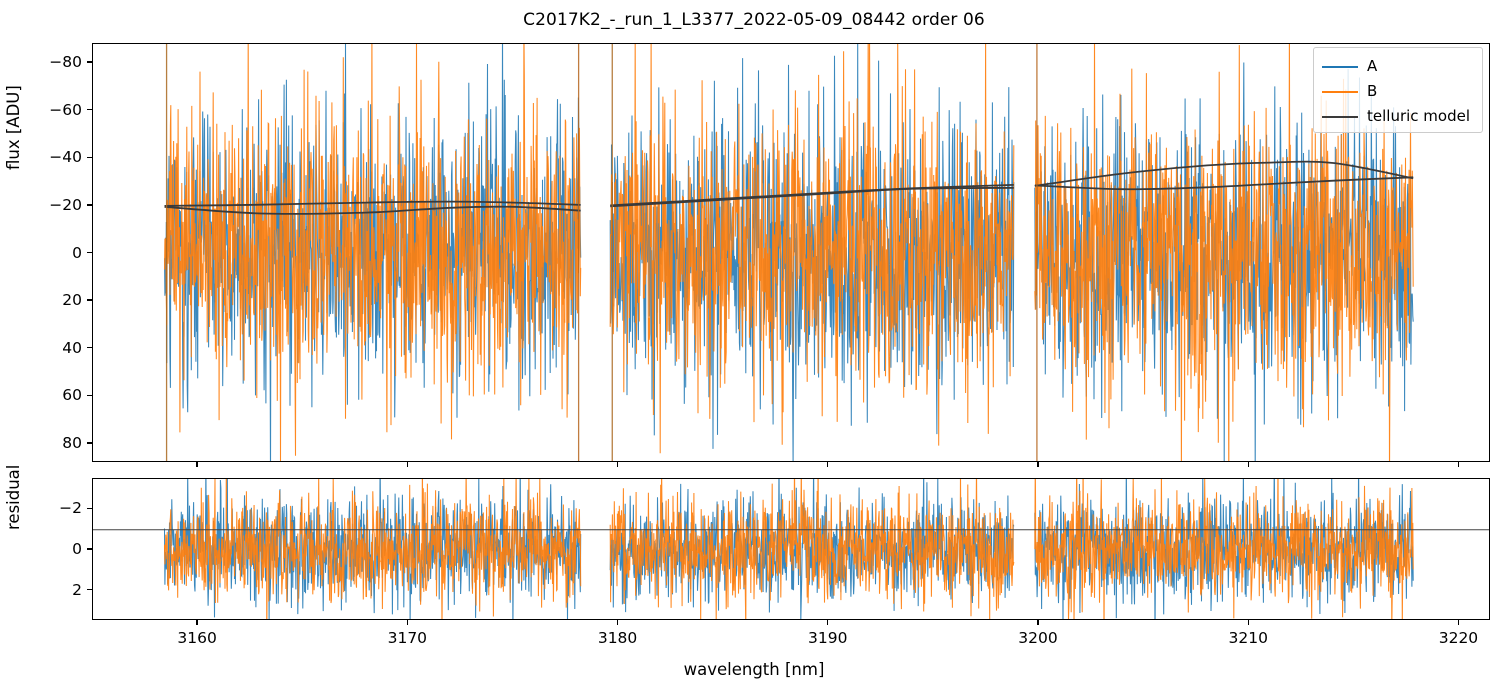 Image resolution: width=1508 pixels, height=696 pixels. Describe the element at coordinates (65, 157) in the screenshot. I see `flux-y-tick-label: −40` at that location.